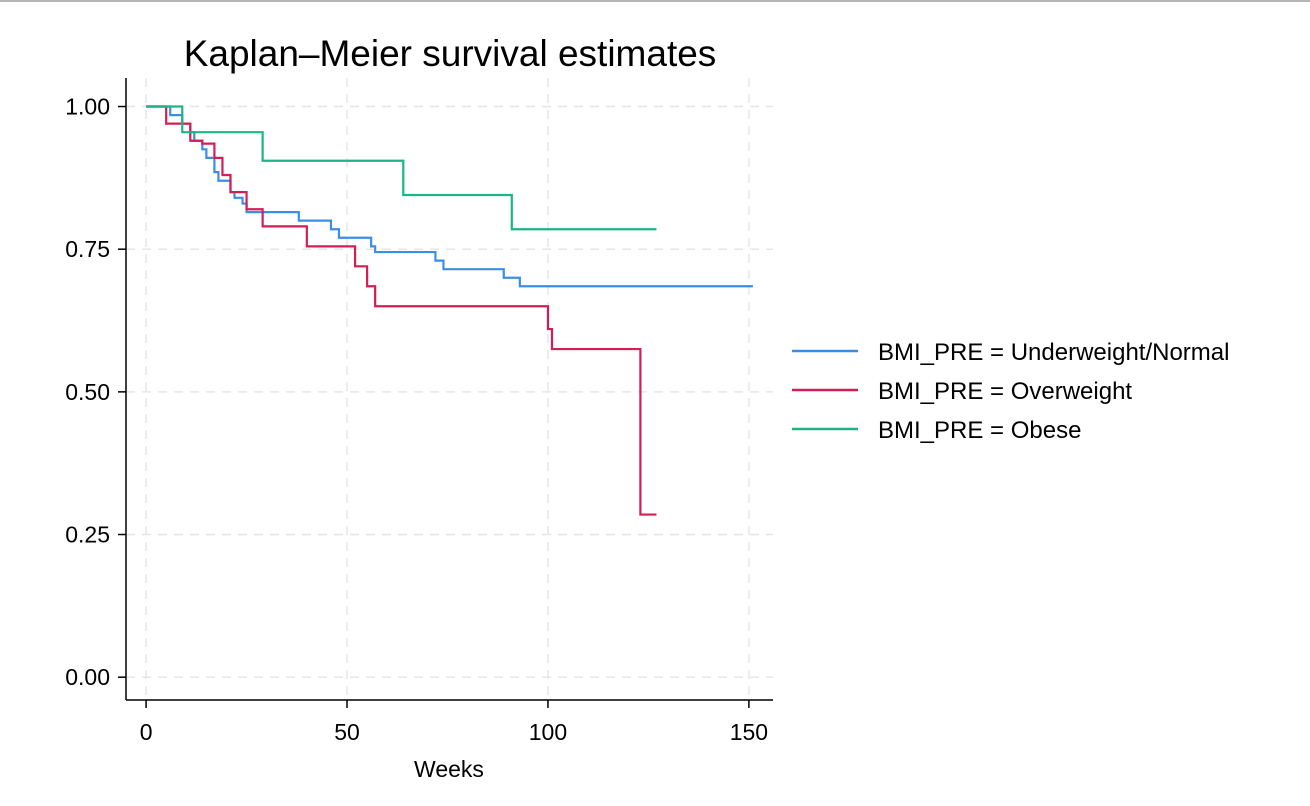 The height and width of the screenshot is (806, 1310). What do you see at coordinates (655, 1) in the screenshot?
I see `top-border` at bounding box center [655, 1].